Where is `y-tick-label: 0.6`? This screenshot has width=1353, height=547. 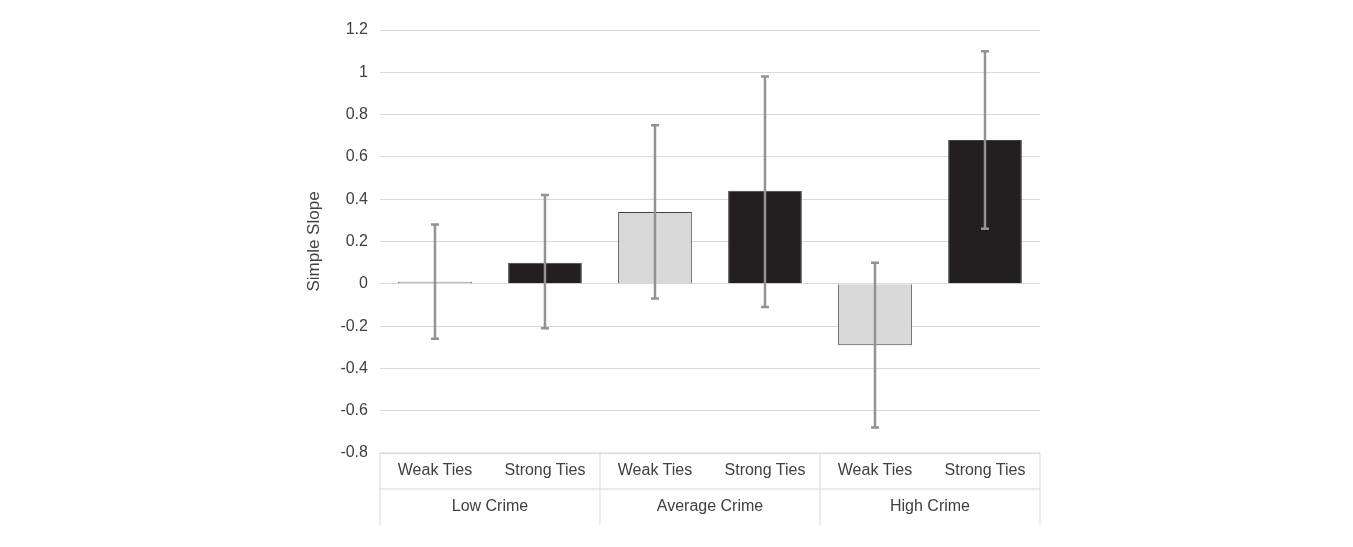
y-tick-label: 0.6 is located at coordinates (357, 156).